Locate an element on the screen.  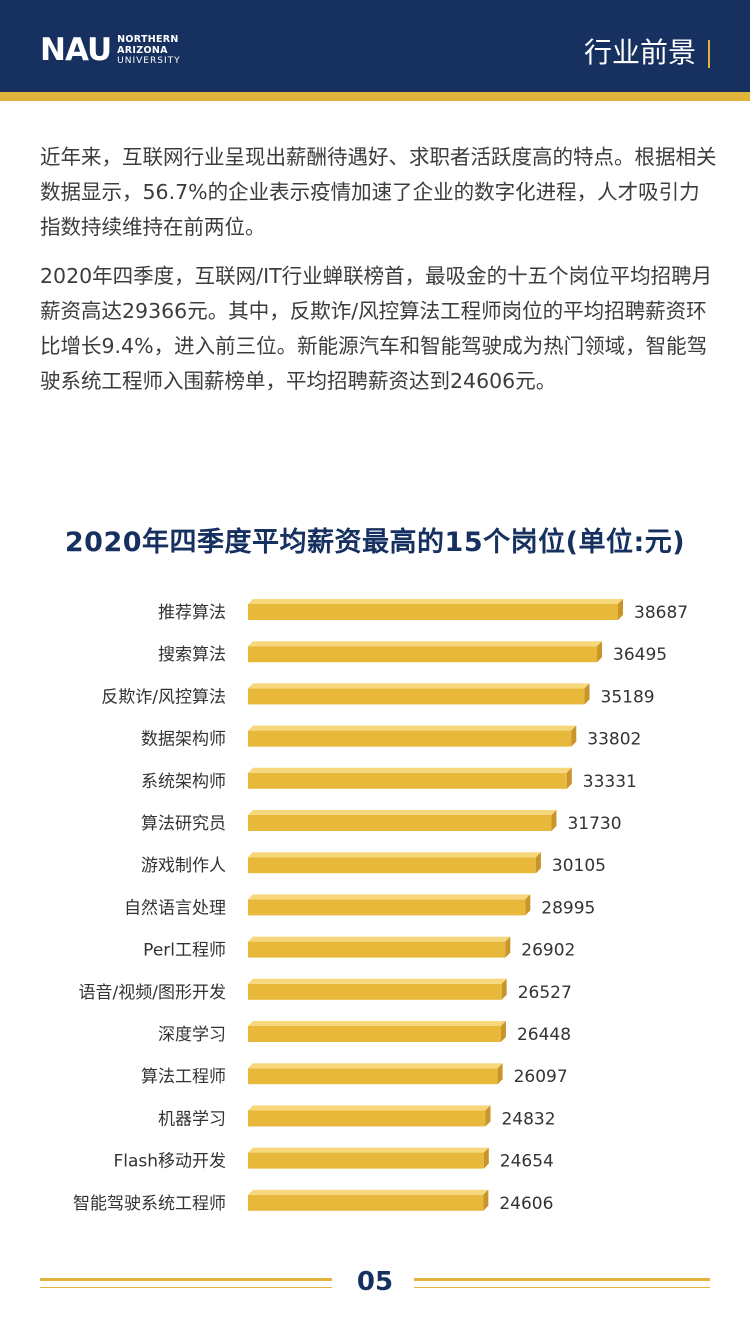
category-label: 搜索算法 is located at coordinates (192, 655).